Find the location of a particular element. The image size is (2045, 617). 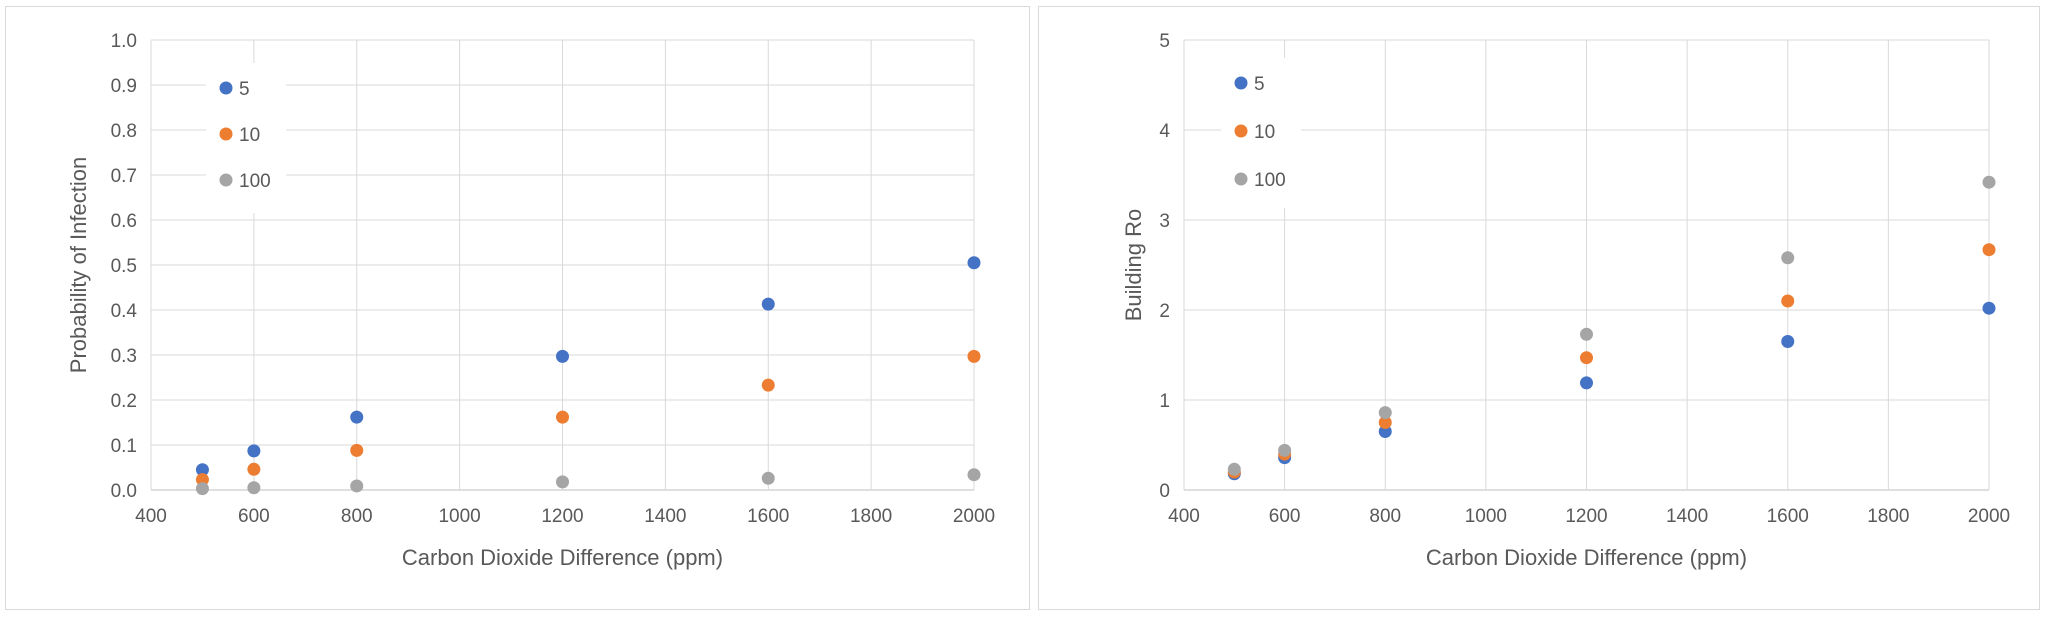

y-tick-label: 0.1 is located at coordinates (124, 446).